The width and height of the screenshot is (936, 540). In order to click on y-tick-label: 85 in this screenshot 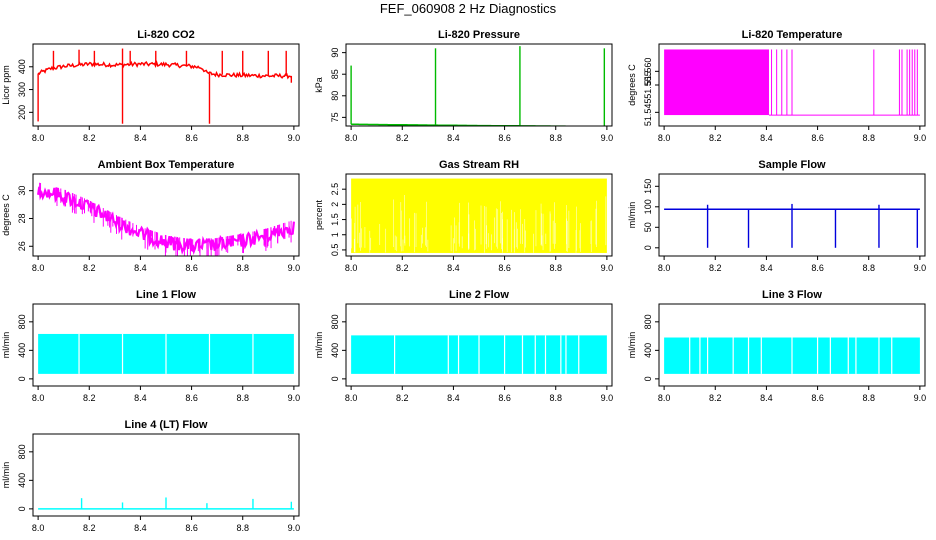, I will do `click(335, 74)`.